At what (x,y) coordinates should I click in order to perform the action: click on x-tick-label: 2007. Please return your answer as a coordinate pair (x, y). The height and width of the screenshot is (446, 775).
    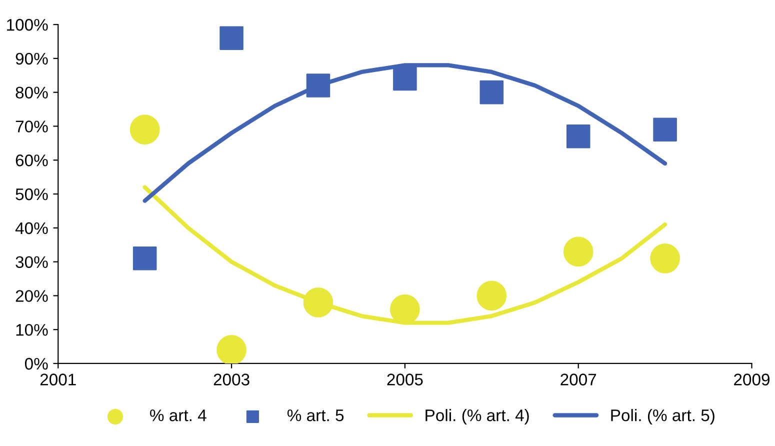
    Looking at the image, I should click on (578, 380).